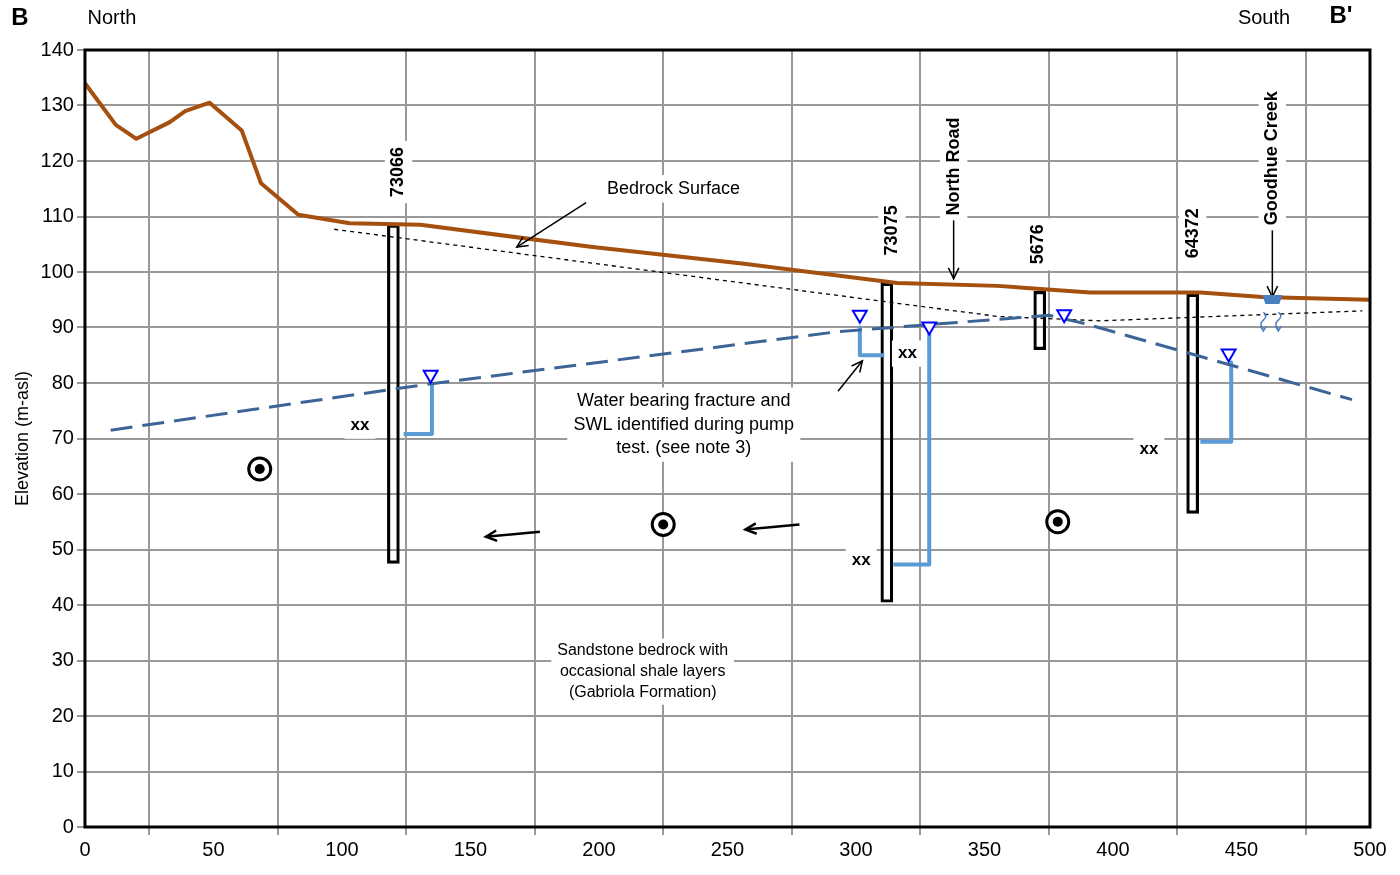 This screenshot has width=1400, height=875. Describe the element at coordinates (62, 492) in the screenshot. I see `y-tick-label: 60` at that location.